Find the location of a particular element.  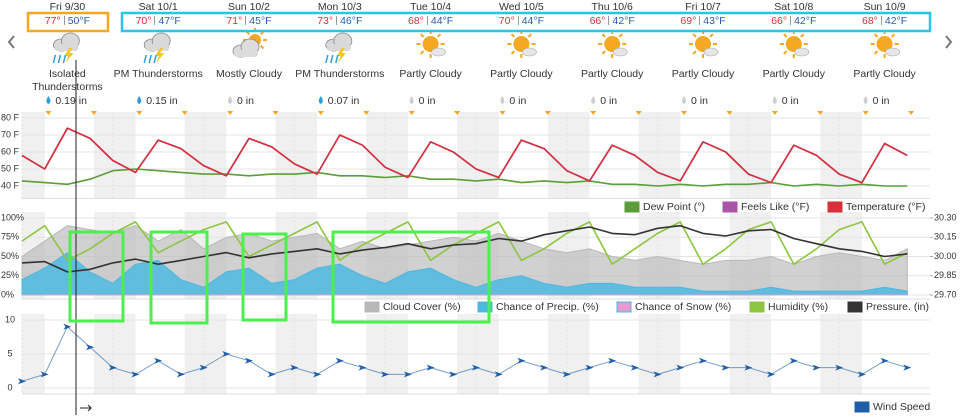

day-date: Fri 9/30 is located at coordinates (67, 7).